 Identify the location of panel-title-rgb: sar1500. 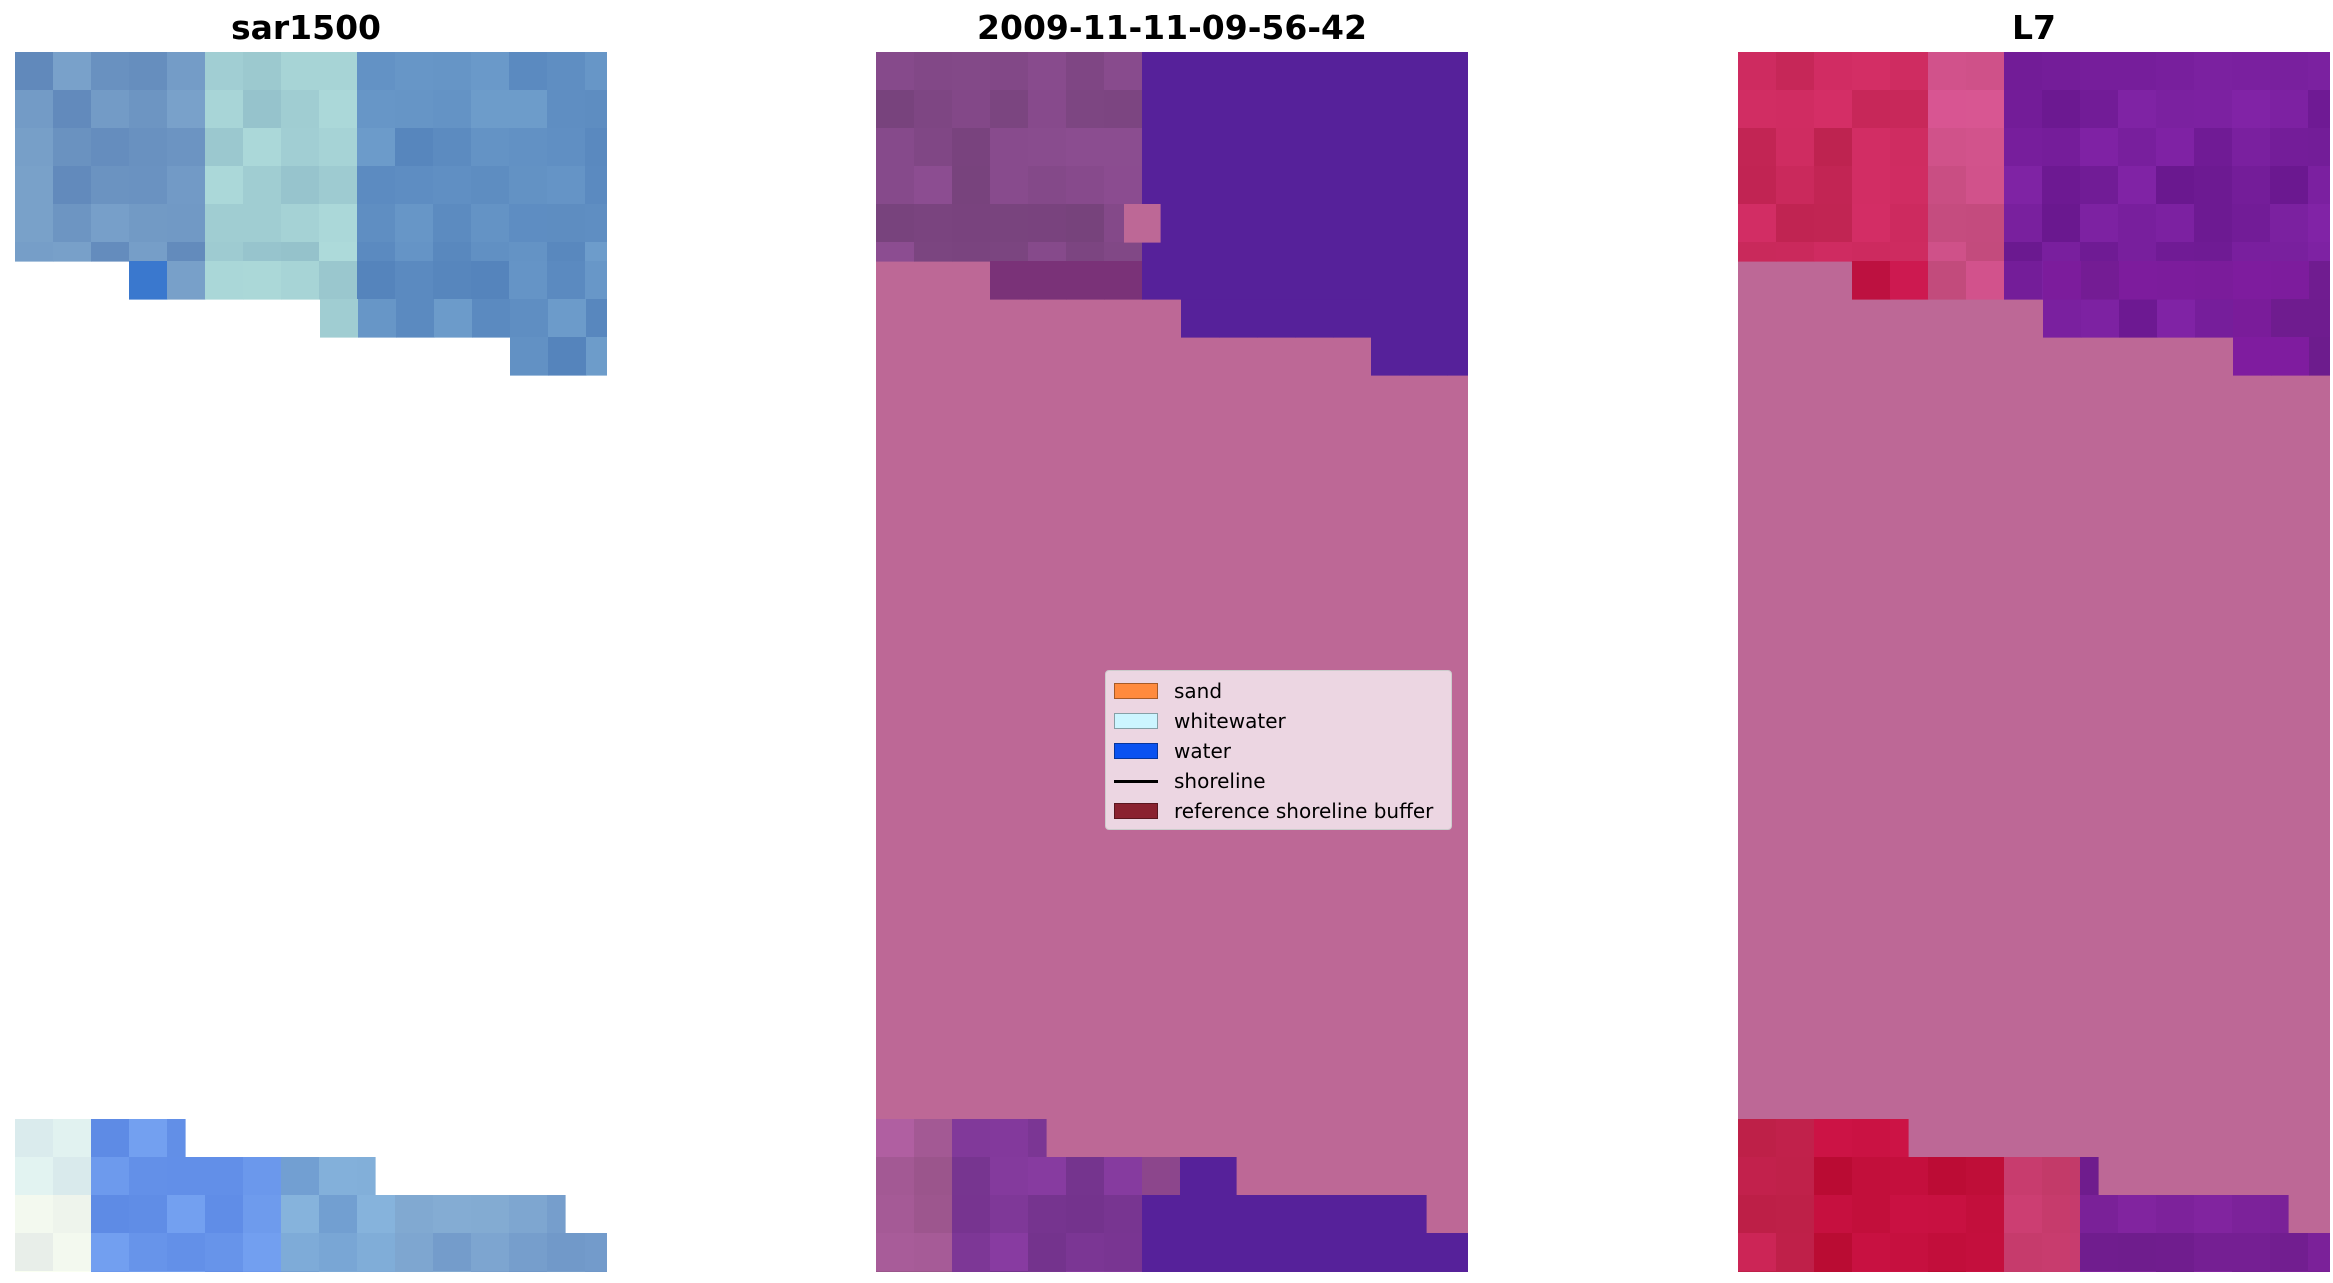
(306, 27).